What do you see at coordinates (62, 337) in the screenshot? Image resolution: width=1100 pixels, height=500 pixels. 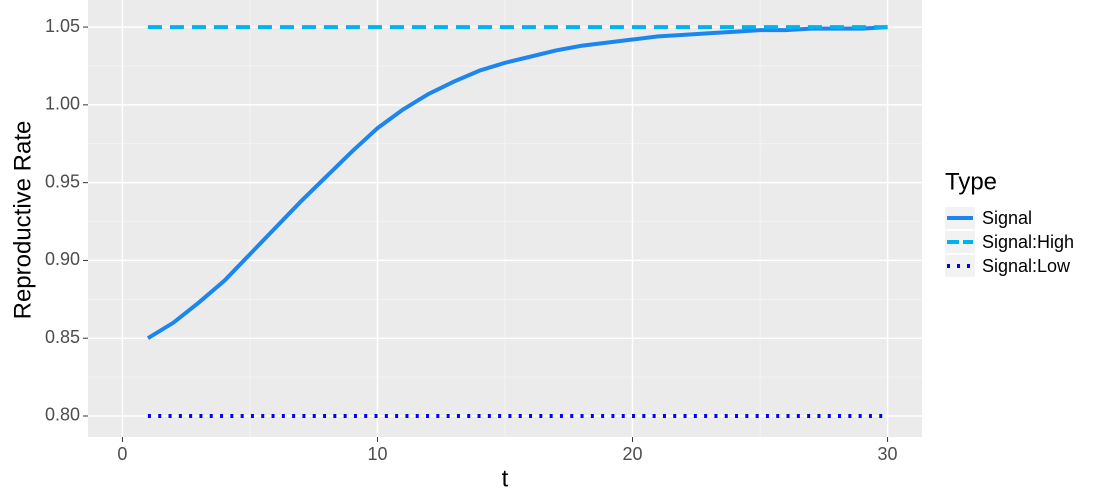 I see `y-tick-label: 0.85` at bounding box center [62, 337].